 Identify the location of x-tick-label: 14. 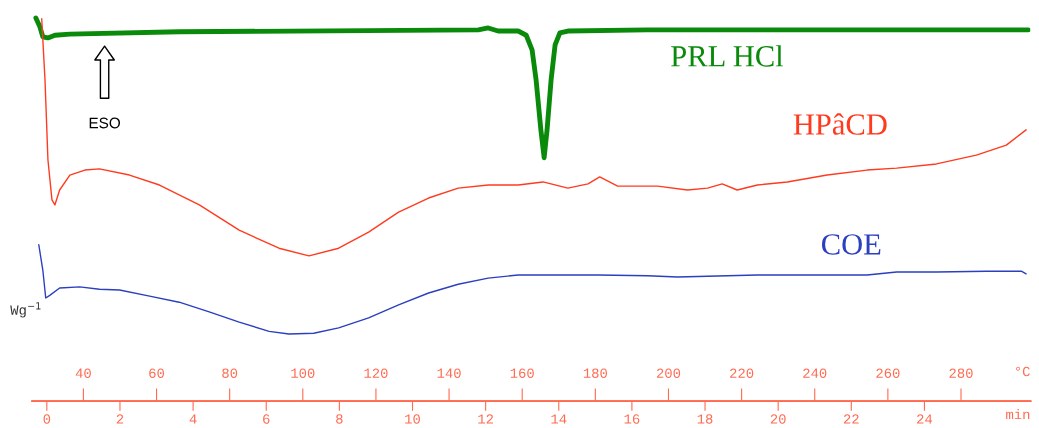
(559, 419).